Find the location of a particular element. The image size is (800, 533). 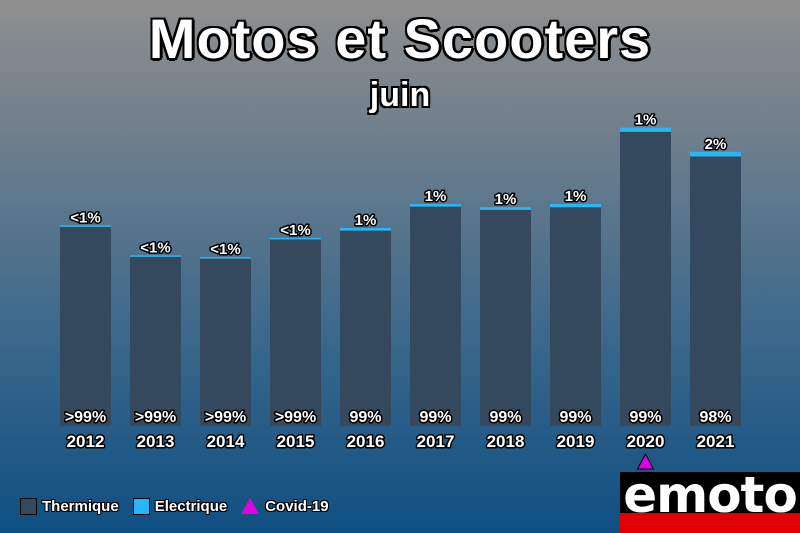

data-label-thermique-2018: 99% is located at coordinates (505, 417).